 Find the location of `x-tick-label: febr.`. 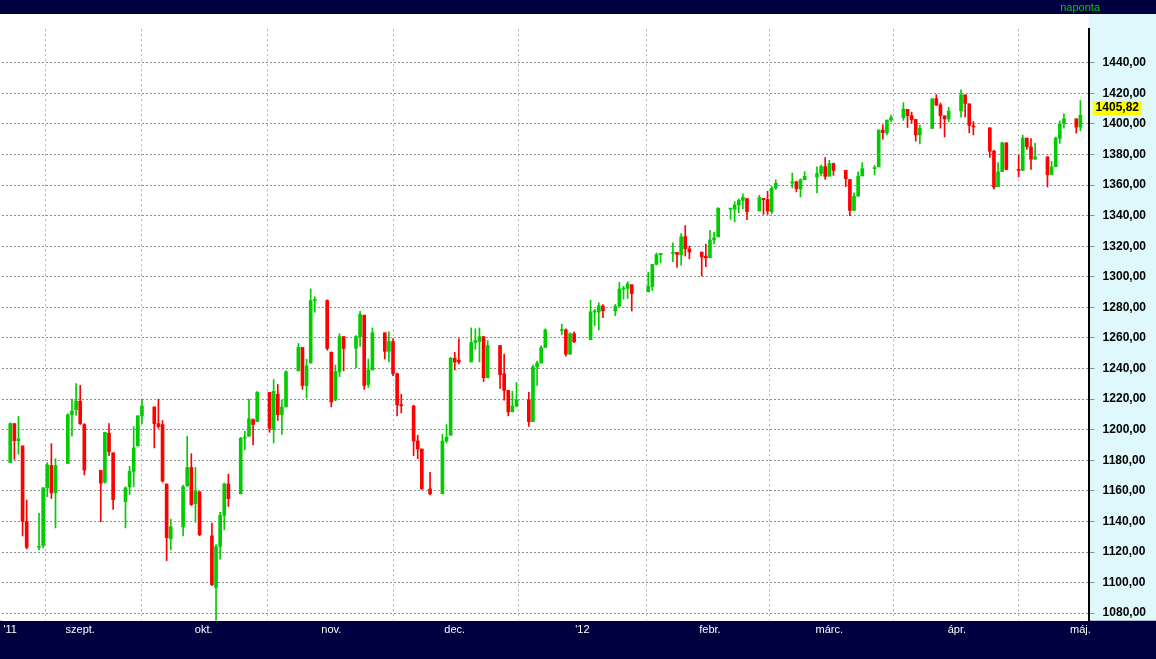

x-tick-label: febr. is located at coordinates (710, 629).